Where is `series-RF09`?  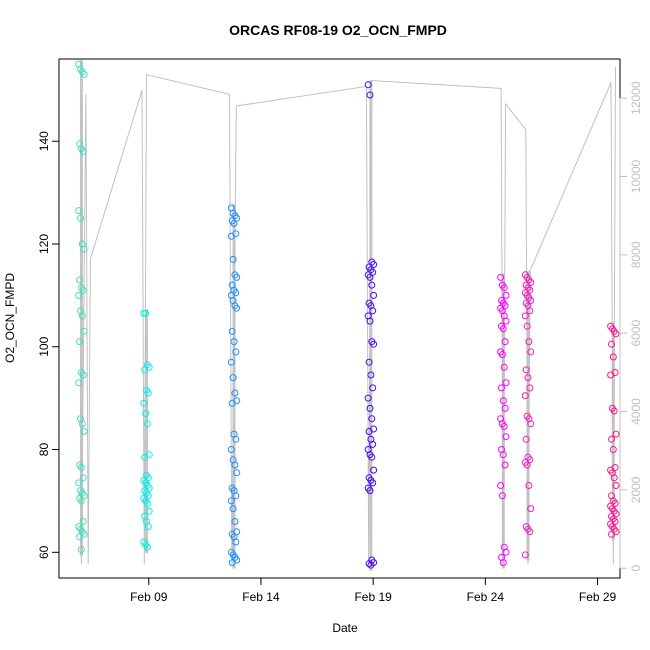
series-RF09 is located at coordinates (146, 430).